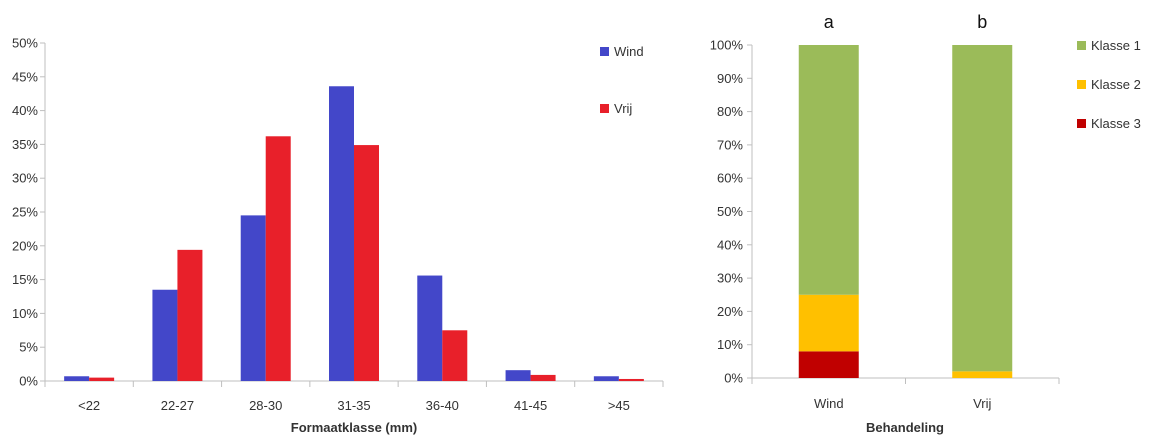 Image resolution: width=1153 pixels, height=439 pixels. Describe the element at coordinates (28, 347) in the screenshot. I see `left-y-tick-label: 5%` at that location.